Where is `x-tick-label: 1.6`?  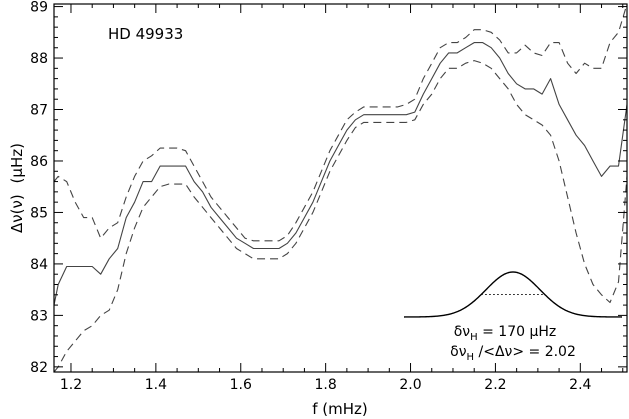 x-tick-label: 1.6 is located at coordinates (241, 385).